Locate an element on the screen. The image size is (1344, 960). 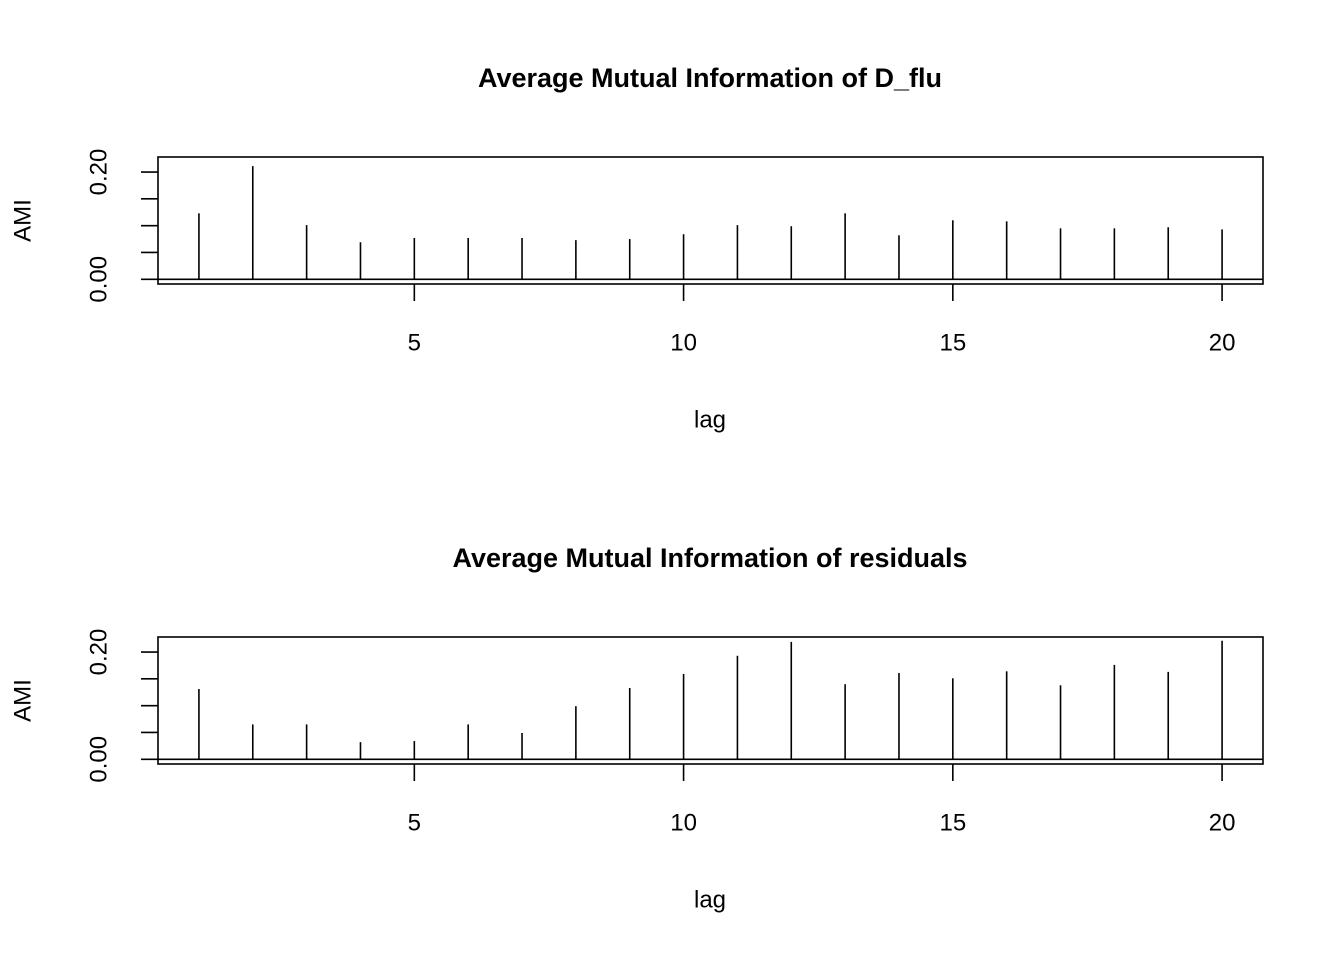
chart-title: Average Mutual Information of residuals is located at coordinates (709, 558).